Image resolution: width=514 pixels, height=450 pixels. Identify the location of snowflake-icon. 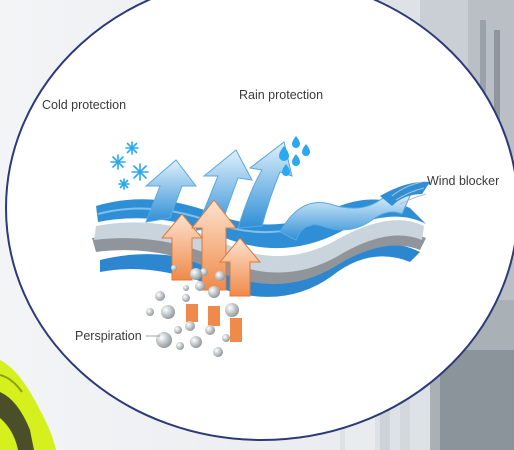
(129, 165).